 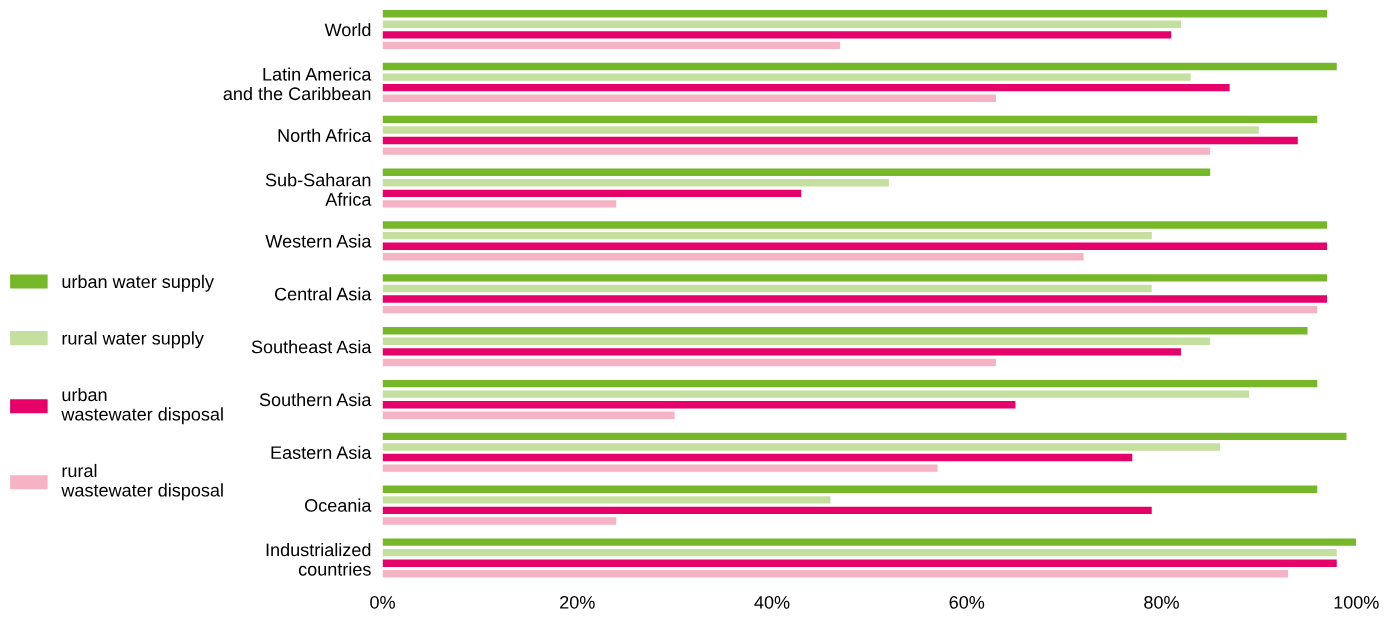 I want to click on y-tick-label: Western Asia, so click(x=318, y=241).